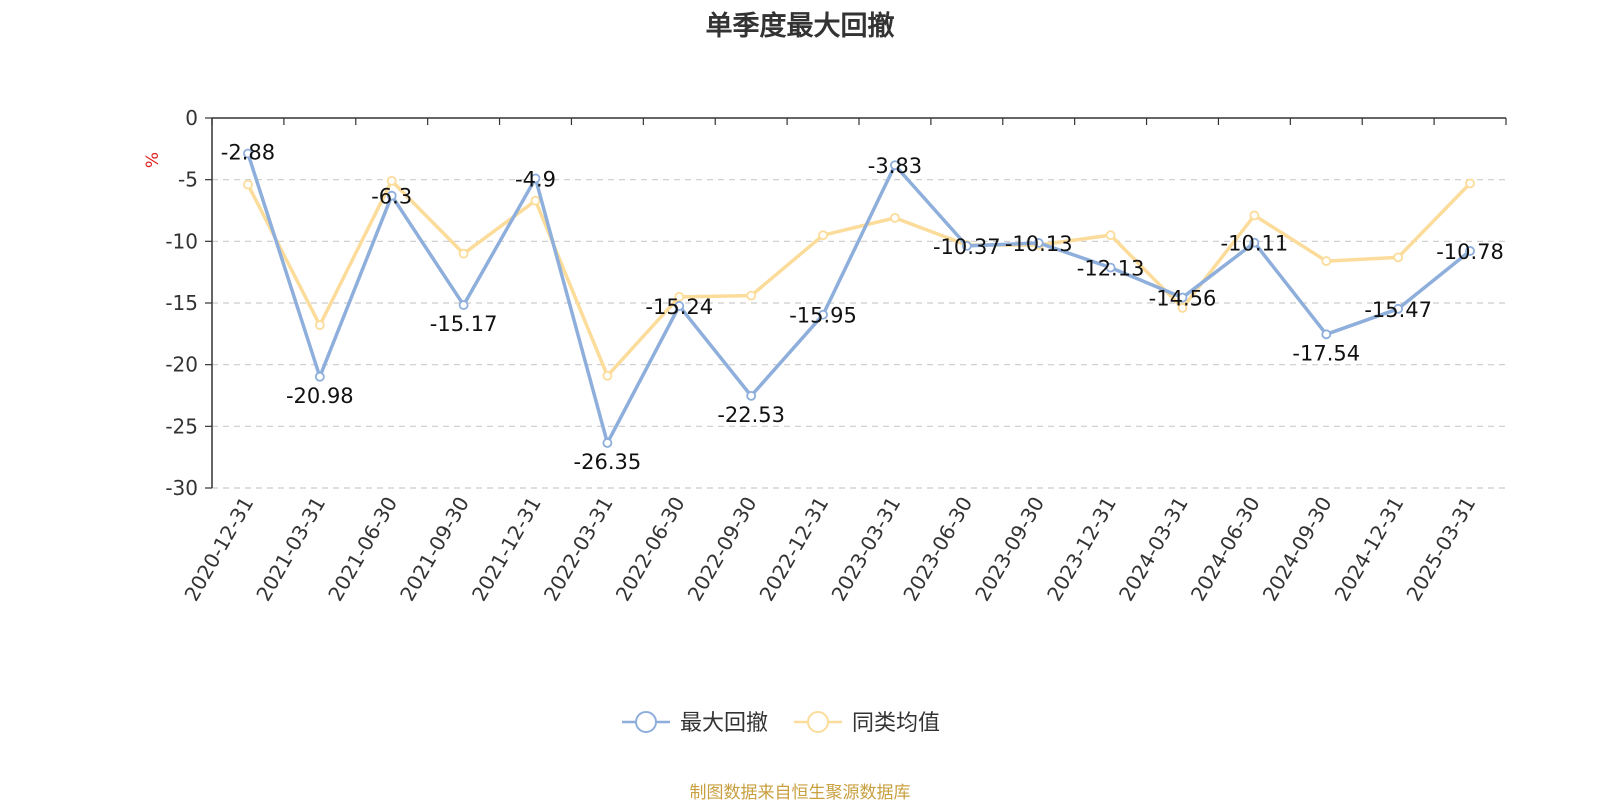 The height and width of the screenshot is (803, 1600). What do you see at coordinates (781, 723) in the screenshot?
I see `legend: 最大回撤 同类均值` at bounding box center [781, 723].